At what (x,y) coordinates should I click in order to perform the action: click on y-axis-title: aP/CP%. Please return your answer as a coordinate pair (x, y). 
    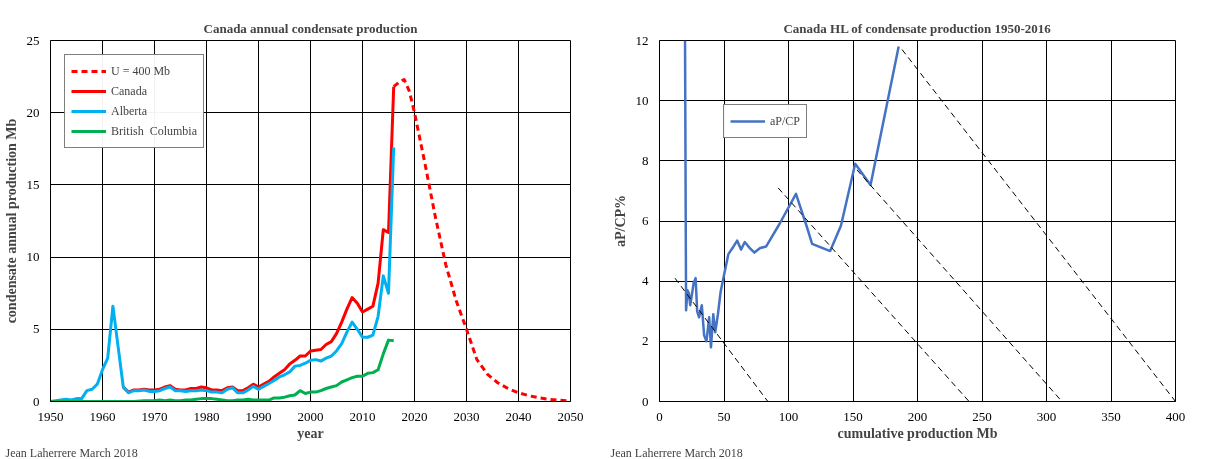
    Looking at the image, I should click on (620, 221).